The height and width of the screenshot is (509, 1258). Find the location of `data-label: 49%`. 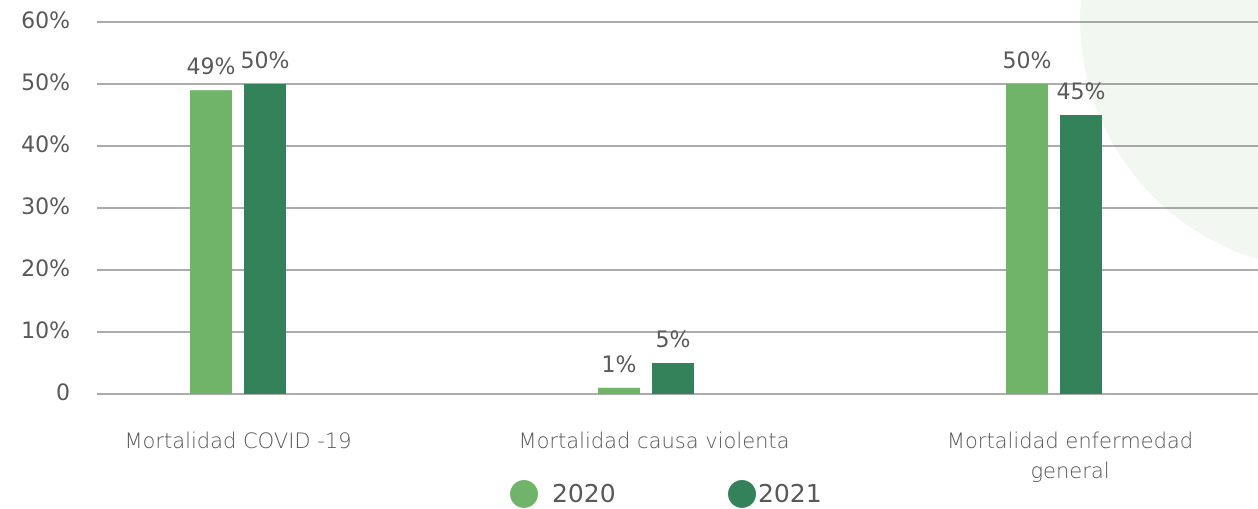

data-label: 49% is located at coordinates (211, 67).